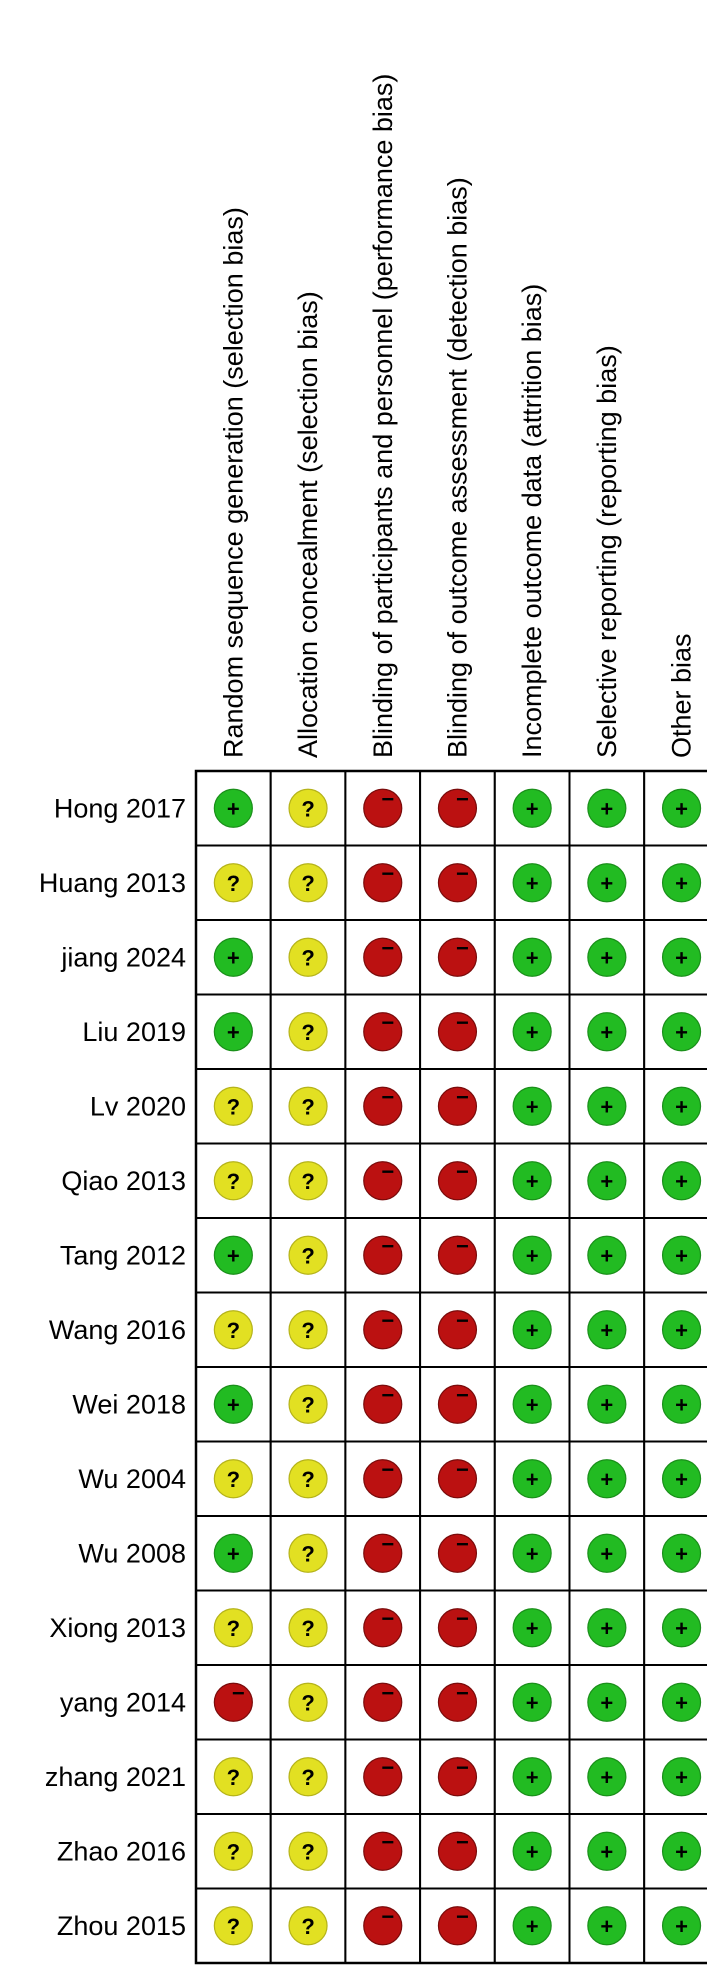 The height and width of the screenshot is (1973, 707). Describe the element at coordinates (132, 1479) in the screenshot. I see `study-label: Wu 2004` at that location.